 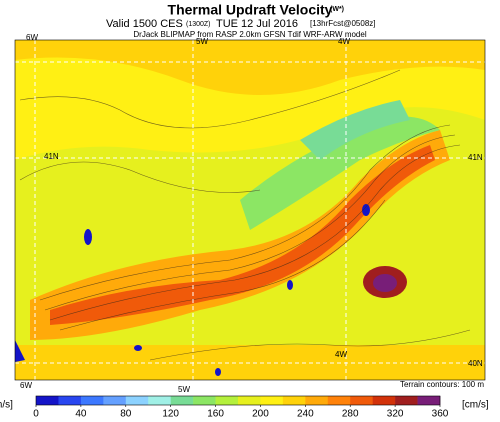 I want to click on lat-label: 40N, so click(x=475, y=363).